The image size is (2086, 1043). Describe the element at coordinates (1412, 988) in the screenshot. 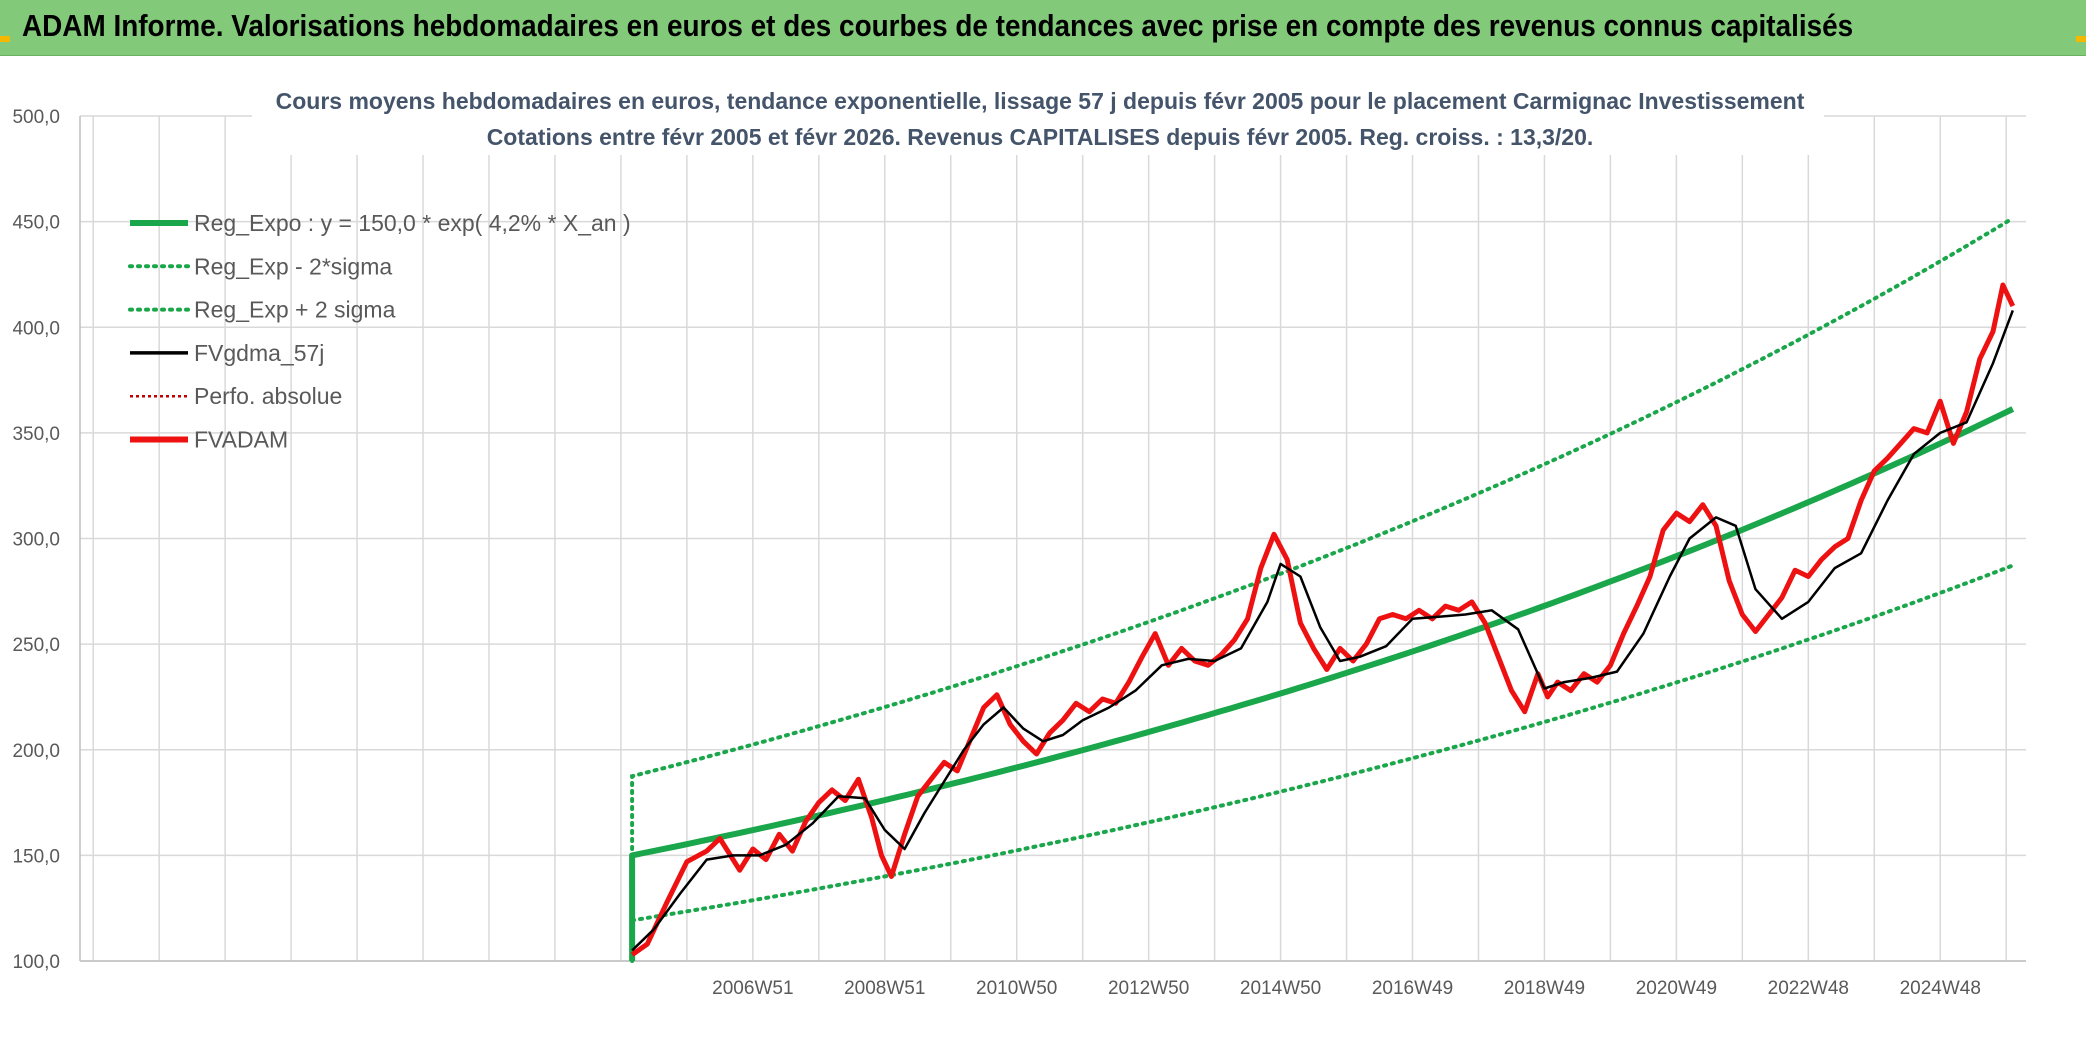

I see `x-tick-label: 2016W49` at that location.